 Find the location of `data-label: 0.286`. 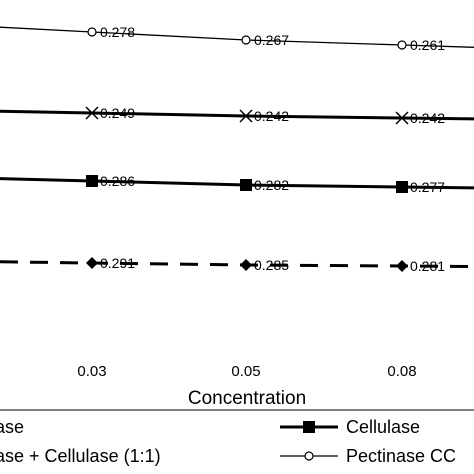

data-label: 0.286 is located at coordinates (117, 181).